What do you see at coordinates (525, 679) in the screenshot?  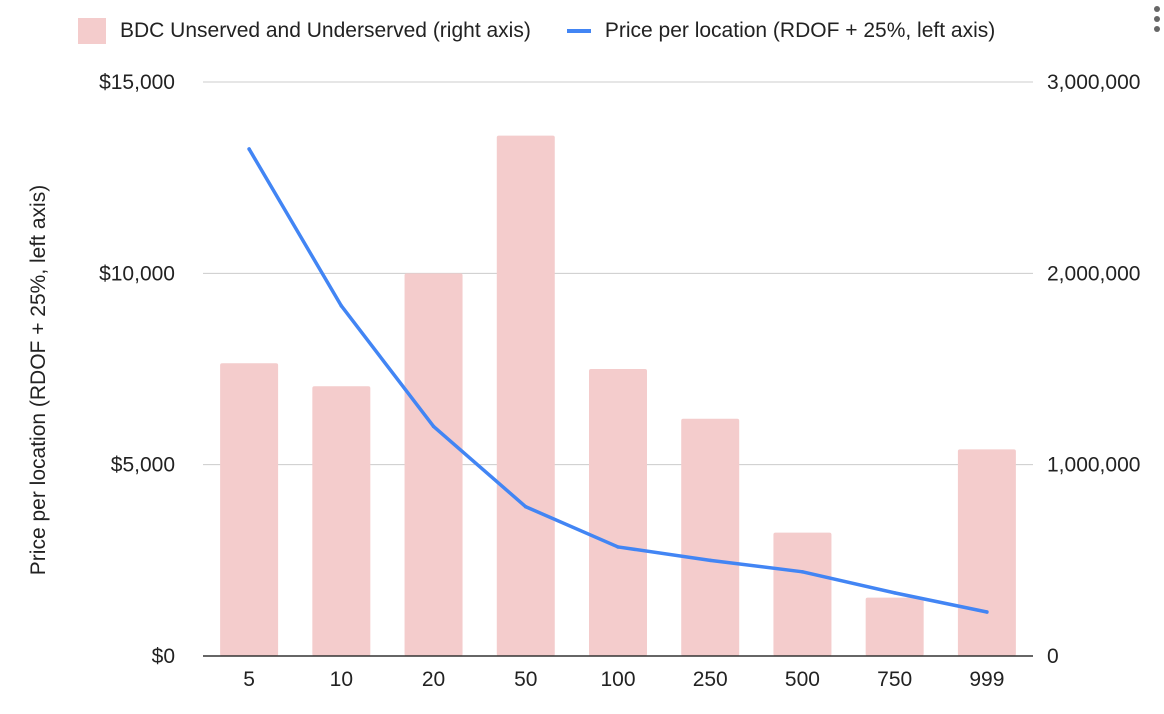 I see `x-tick-label: 50` at bounding box center [525, 679].